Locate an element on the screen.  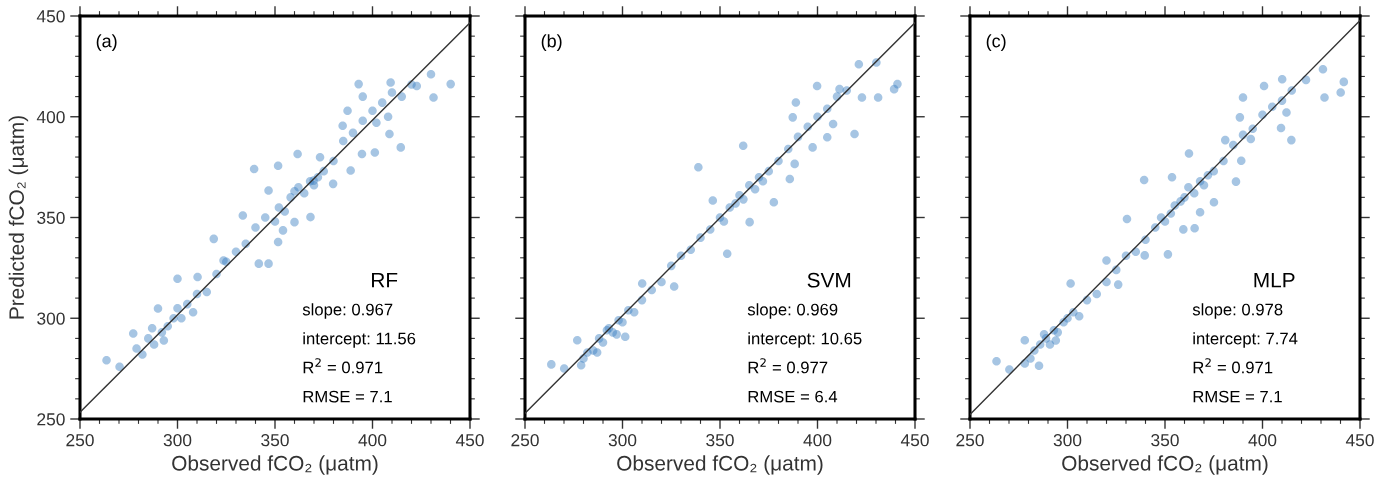
annotation: MLP is located at coordinates (1274, 280).